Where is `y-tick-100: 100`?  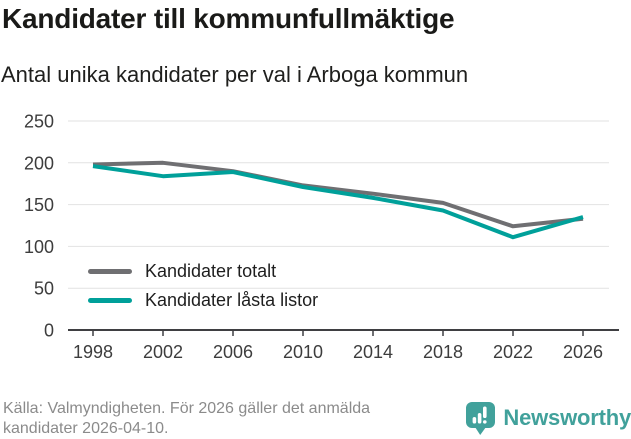
y-tick-100: 100 is located at coordinates (39, 247).